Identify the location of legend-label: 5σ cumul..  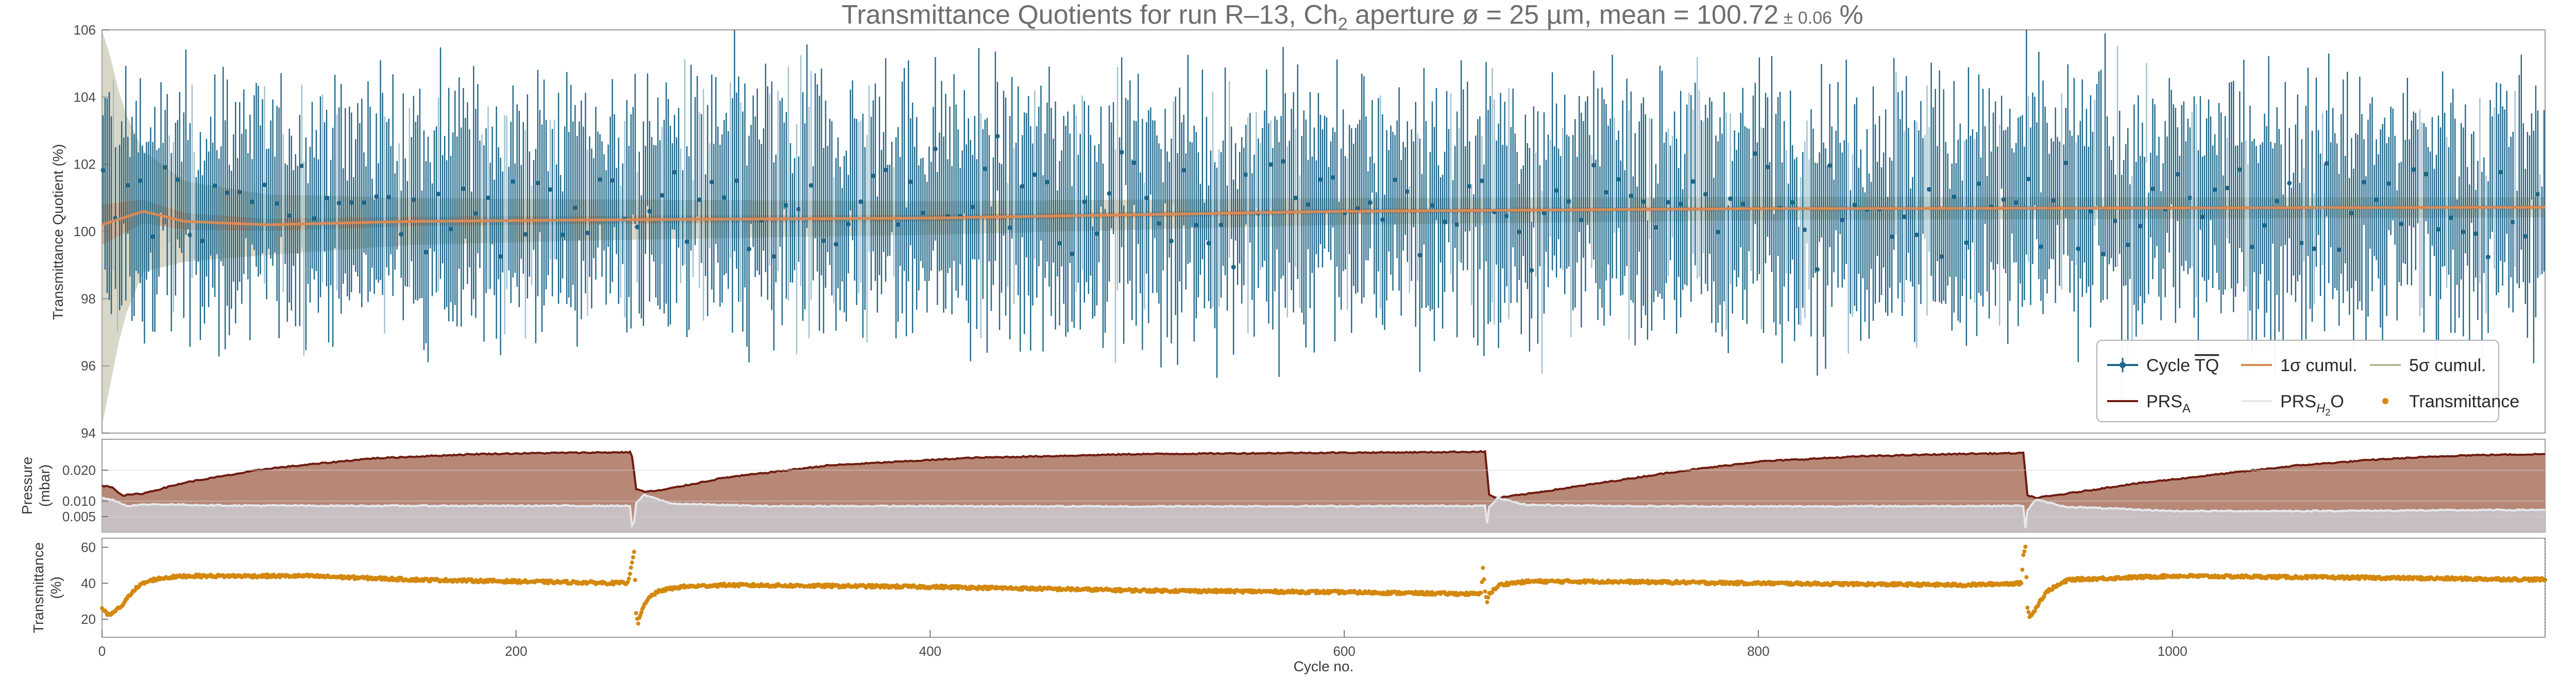
(2447, 365).